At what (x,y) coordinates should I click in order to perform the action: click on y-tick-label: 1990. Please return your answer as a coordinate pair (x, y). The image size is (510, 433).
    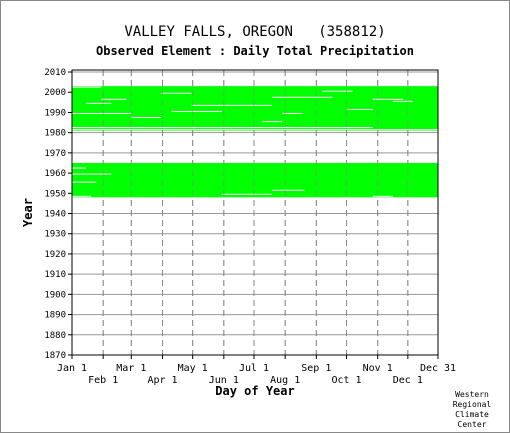
    Looking at the image, I should click on (55, 113).